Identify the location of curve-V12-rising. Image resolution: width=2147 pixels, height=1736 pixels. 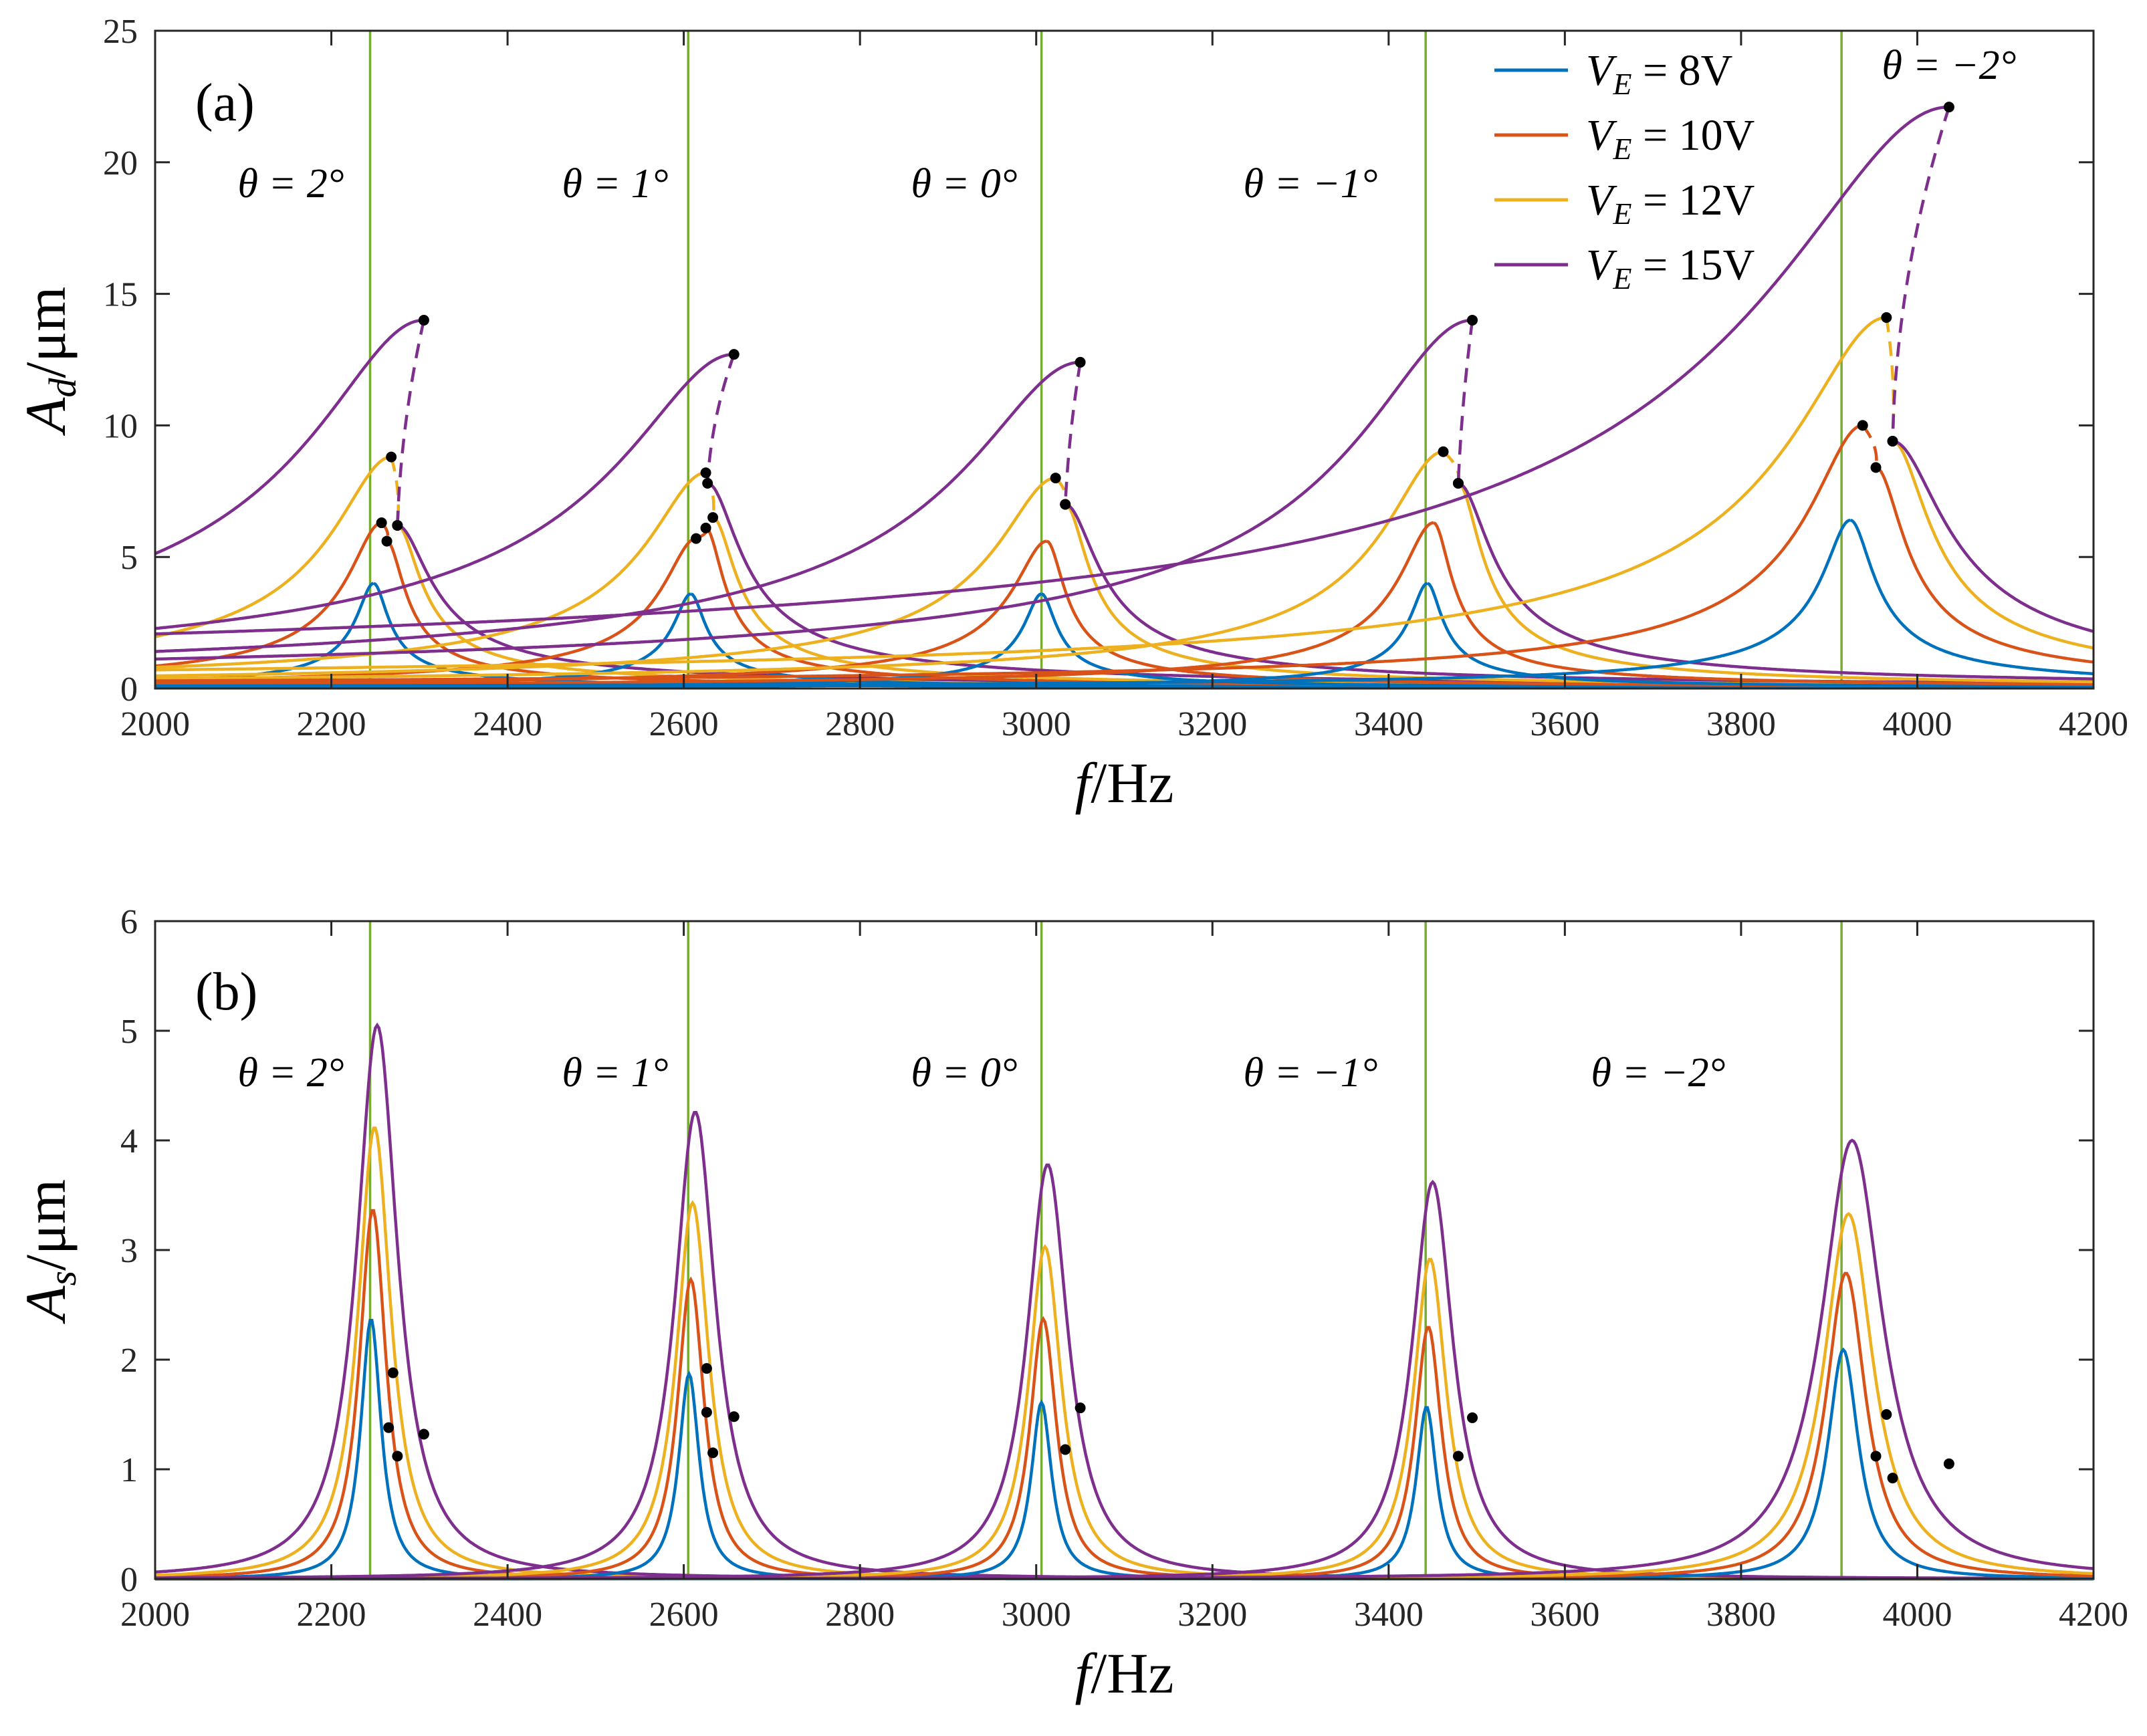
(273, 546).